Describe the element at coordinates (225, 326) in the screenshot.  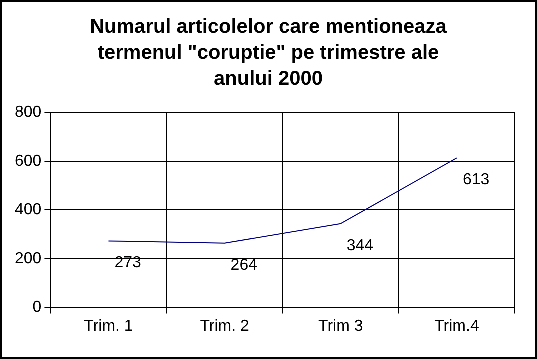
I see `x-tick-label: Trim. 2` at that location.